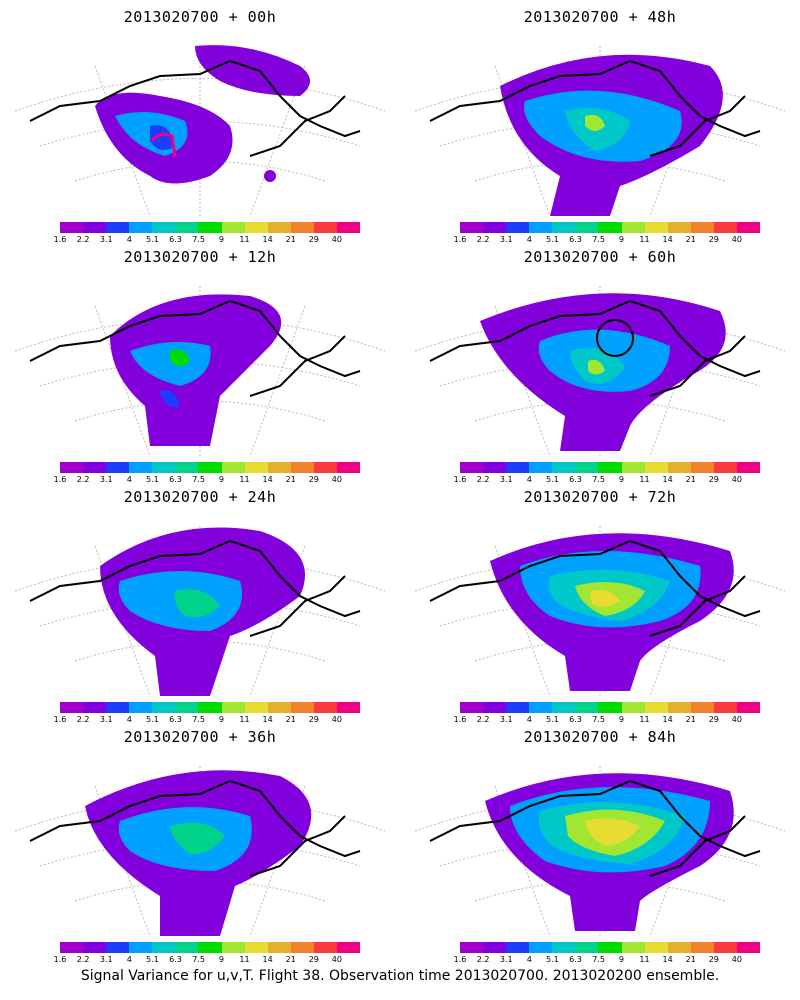 This screenshot has width=800, height=1000. What do you see at coordinates (198, 719) in the screenshot?
I see `colorbar-tick-label: 7.5` at bounding box center [198, 719].